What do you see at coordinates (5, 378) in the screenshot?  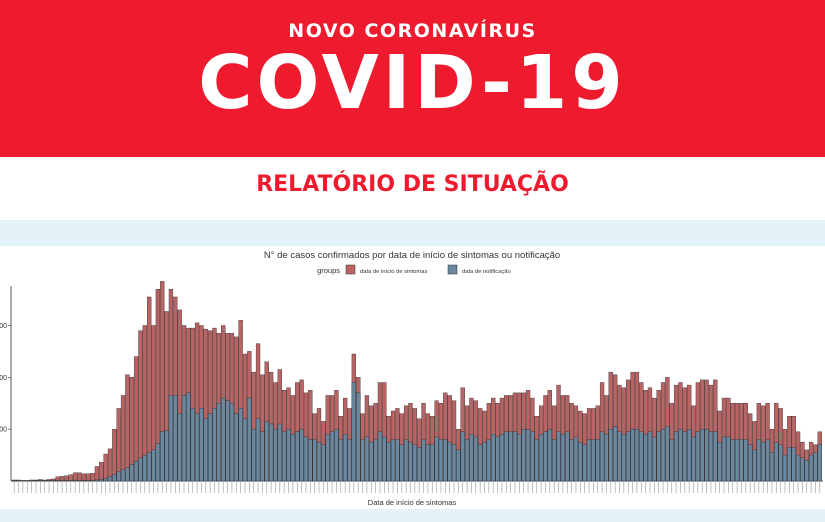 I see `y-axis-ticks: 100 200 300` at bounding box center [5, 378].